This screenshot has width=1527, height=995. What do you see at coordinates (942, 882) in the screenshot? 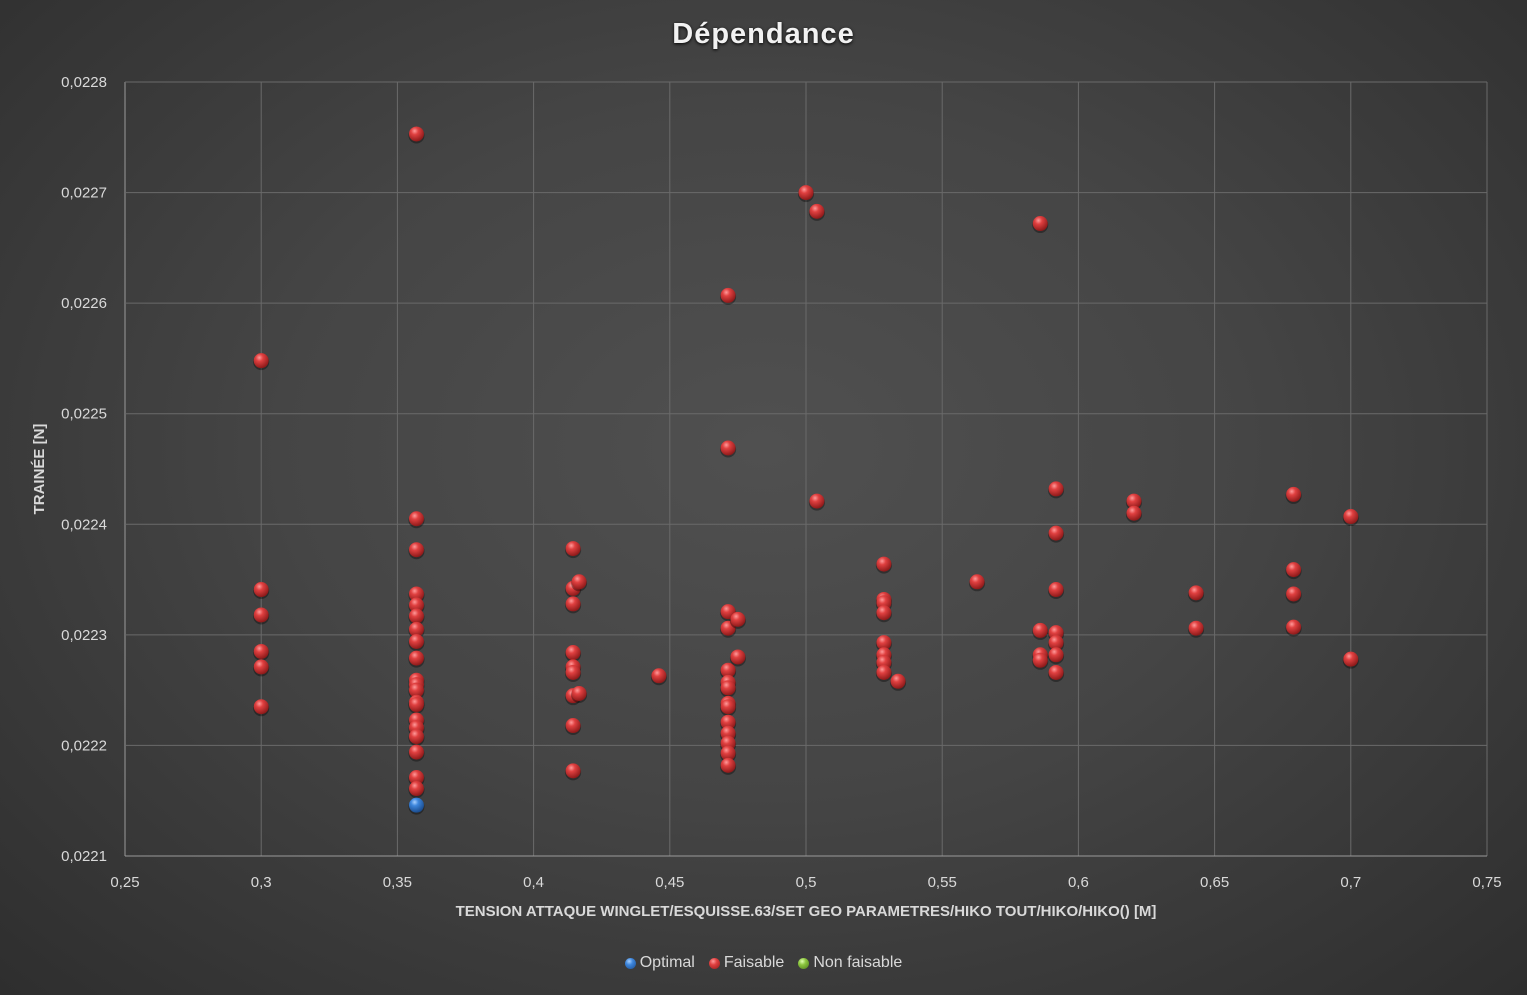
I see `x-tick-label: 0,55` at bounding box center [942, 882].